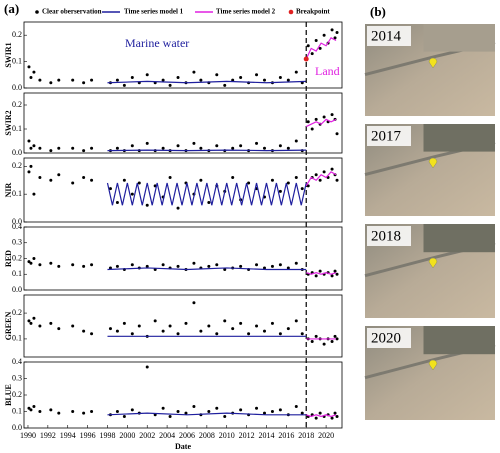 This screenshot has height=453, width=500. What do you see at coordinates (286, 435) in the screenshot?
I see `x-tick-label: 2016` at bounding box center [286, 435].